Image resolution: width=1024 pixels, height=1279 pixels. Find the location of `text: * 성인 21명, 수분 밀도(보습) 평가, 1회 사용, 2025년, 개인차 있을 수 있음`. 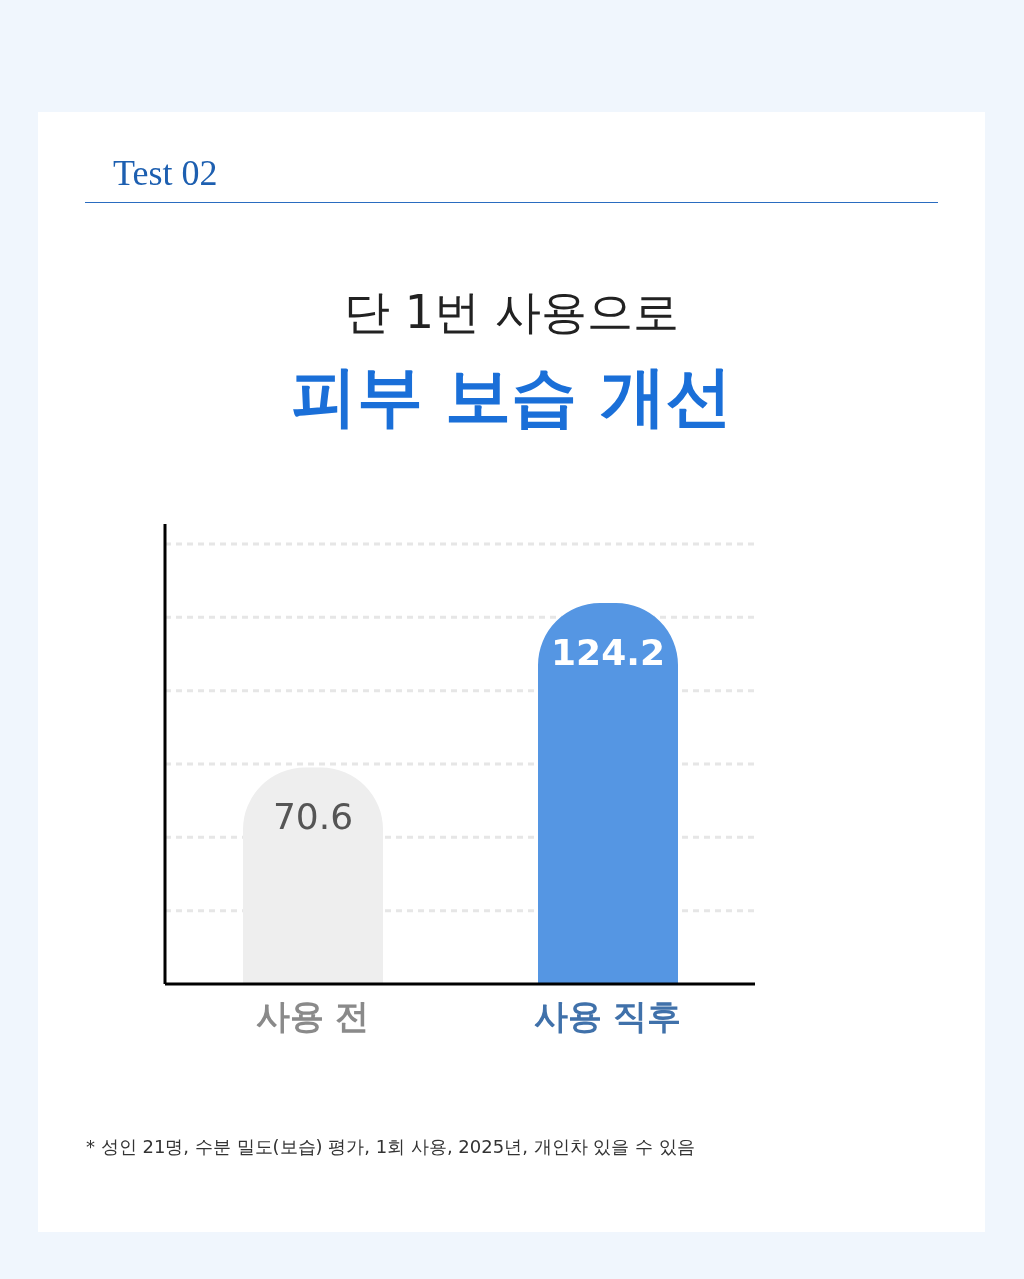

text: * 성인 21명, 수분 밀도(보습) 평가, 1회 사용, 2025년, 개인차 있을 수 있음 is located at coordinates (391, 1147).